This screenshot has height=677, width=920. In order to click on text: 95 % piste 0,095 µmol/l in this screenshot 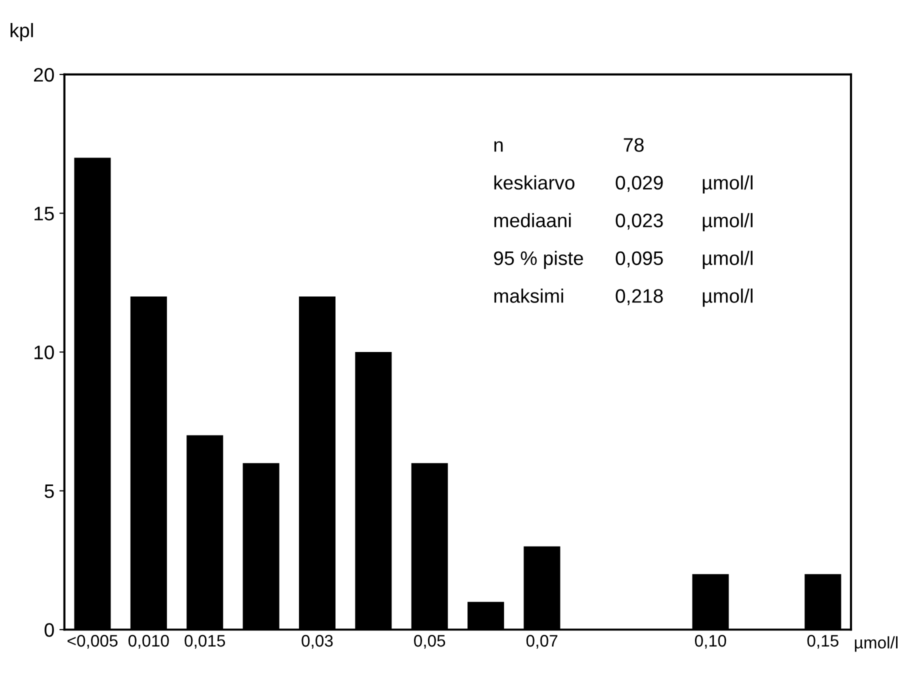, I will do `click(623, 259)`.